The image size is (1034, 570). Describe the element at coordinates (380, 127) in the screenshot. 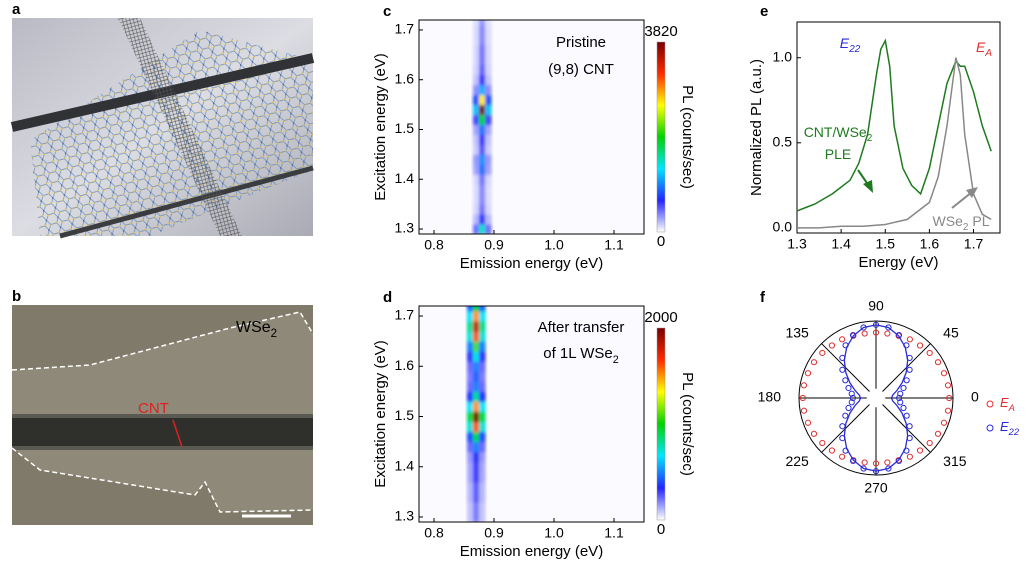

I see `y-axis-label: Excitation energy (eV)` at that location.